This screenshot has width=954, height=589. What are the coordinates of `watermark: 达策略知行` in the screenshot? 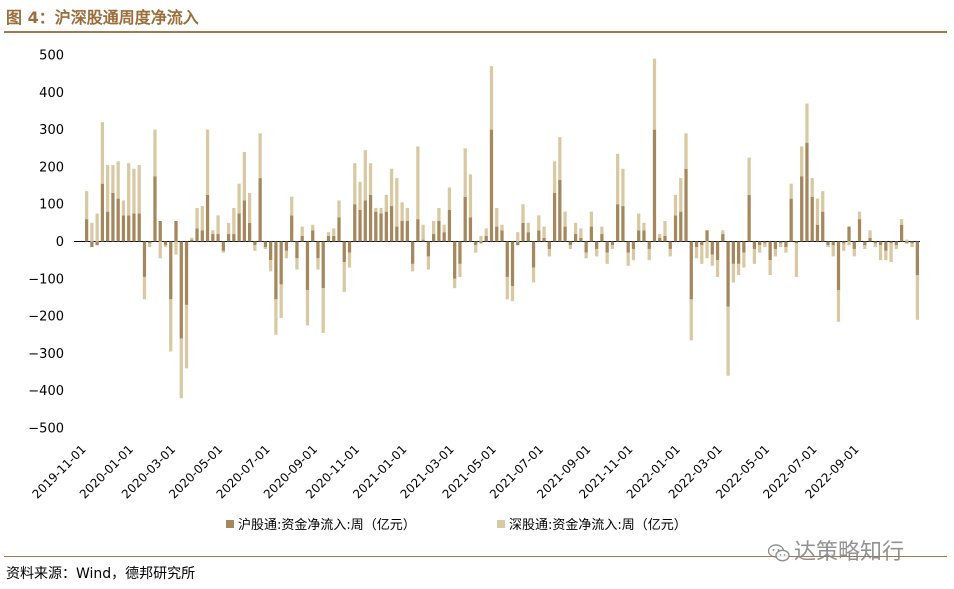 It's located at (836, 550).